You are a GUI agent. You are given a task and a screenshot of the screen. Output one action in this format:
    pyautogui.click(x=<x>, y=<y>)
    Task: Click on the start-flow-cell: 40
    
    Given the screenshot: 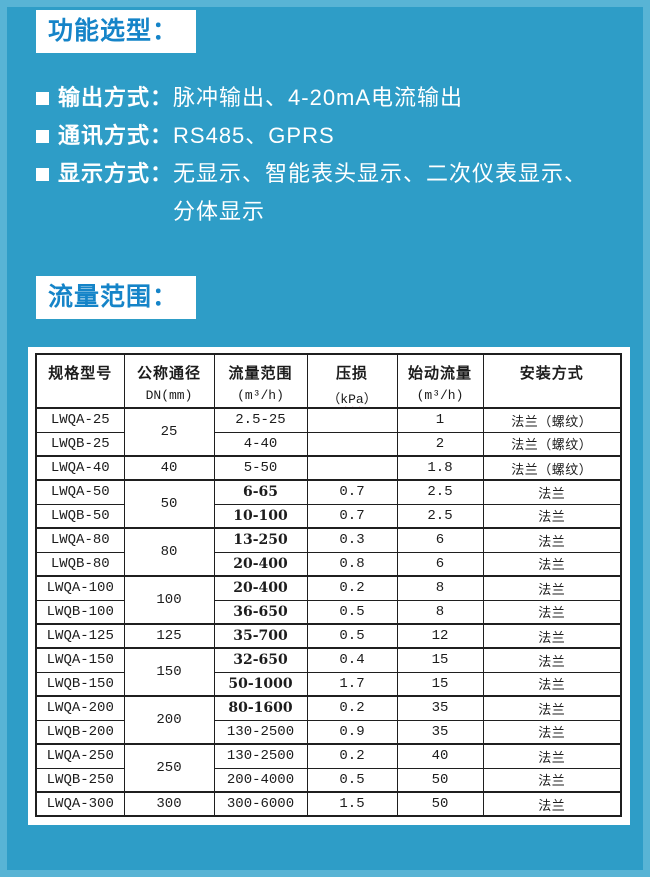 What is the action you would take?
    pyautogui.click(x=440, y=756)
    